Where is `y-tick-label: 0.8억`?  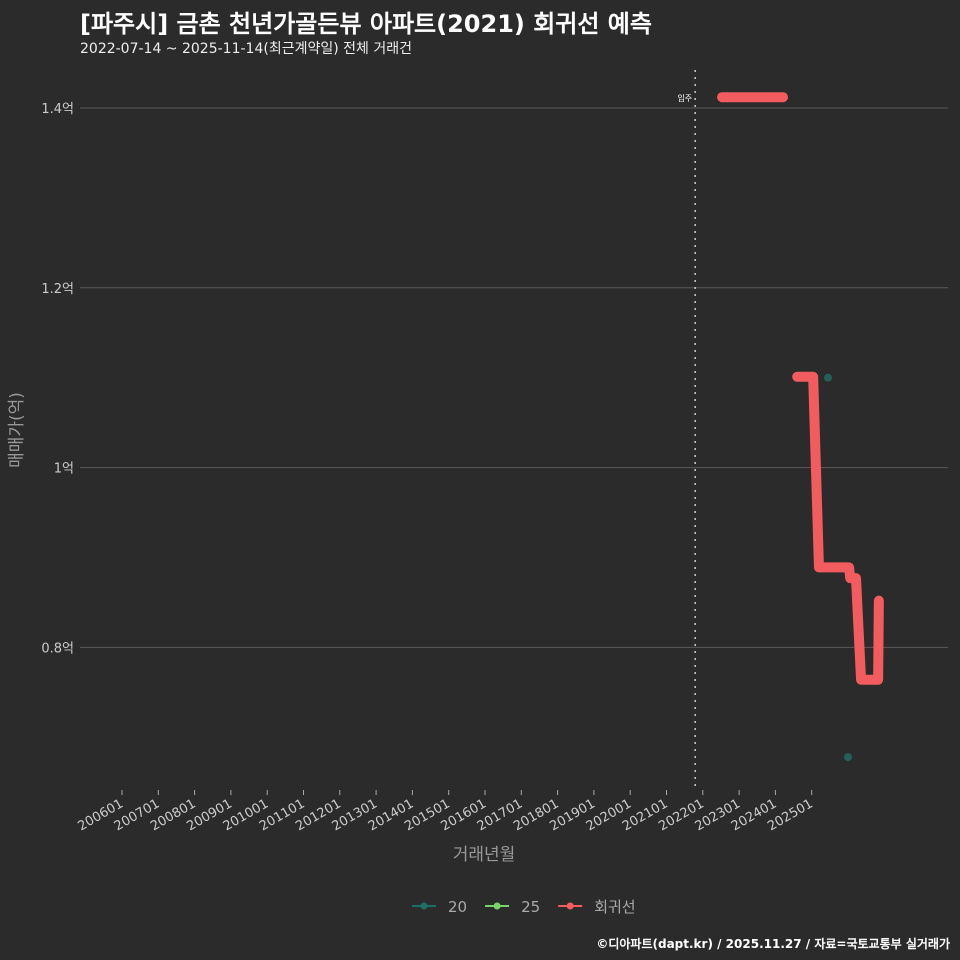
y-tick-label: 0.8억 is located at coordinates (57, 648).